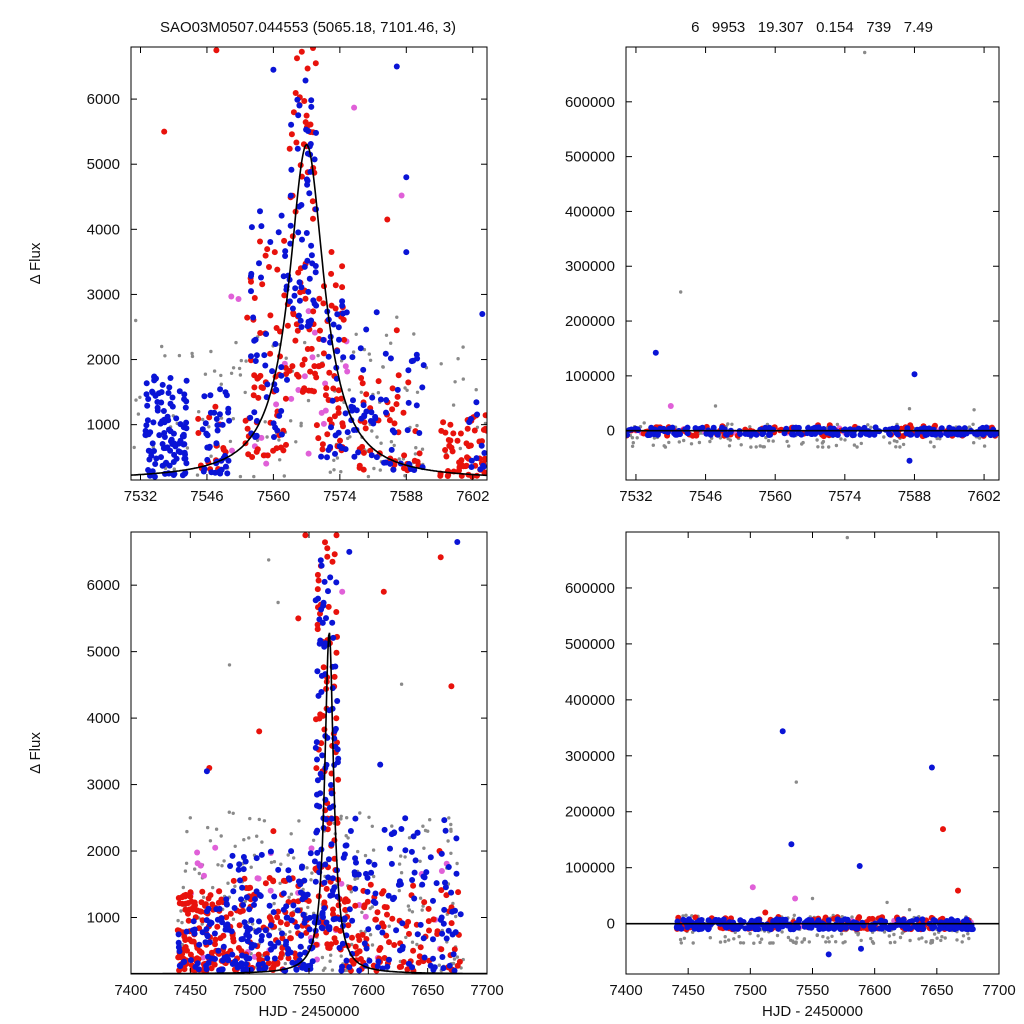 Image resolution: width=1024 pixels, height=1024 pixels. What do you see at coordinates (140, 496) in the screenshot?
I see `x-tick-label: 7532` at bounding box center [140, 496].